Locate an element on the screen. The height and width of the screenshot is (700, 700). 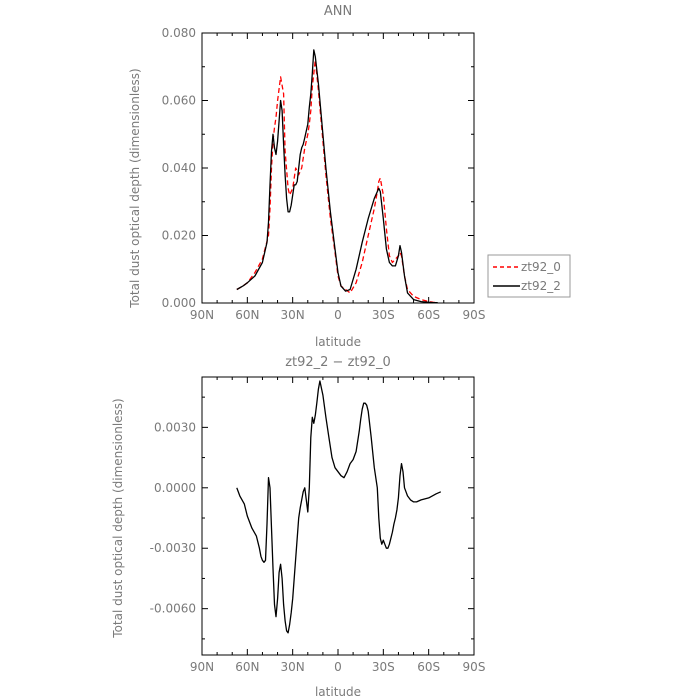
top-x-tick-label: 60N is located at coordinates (247, 315).